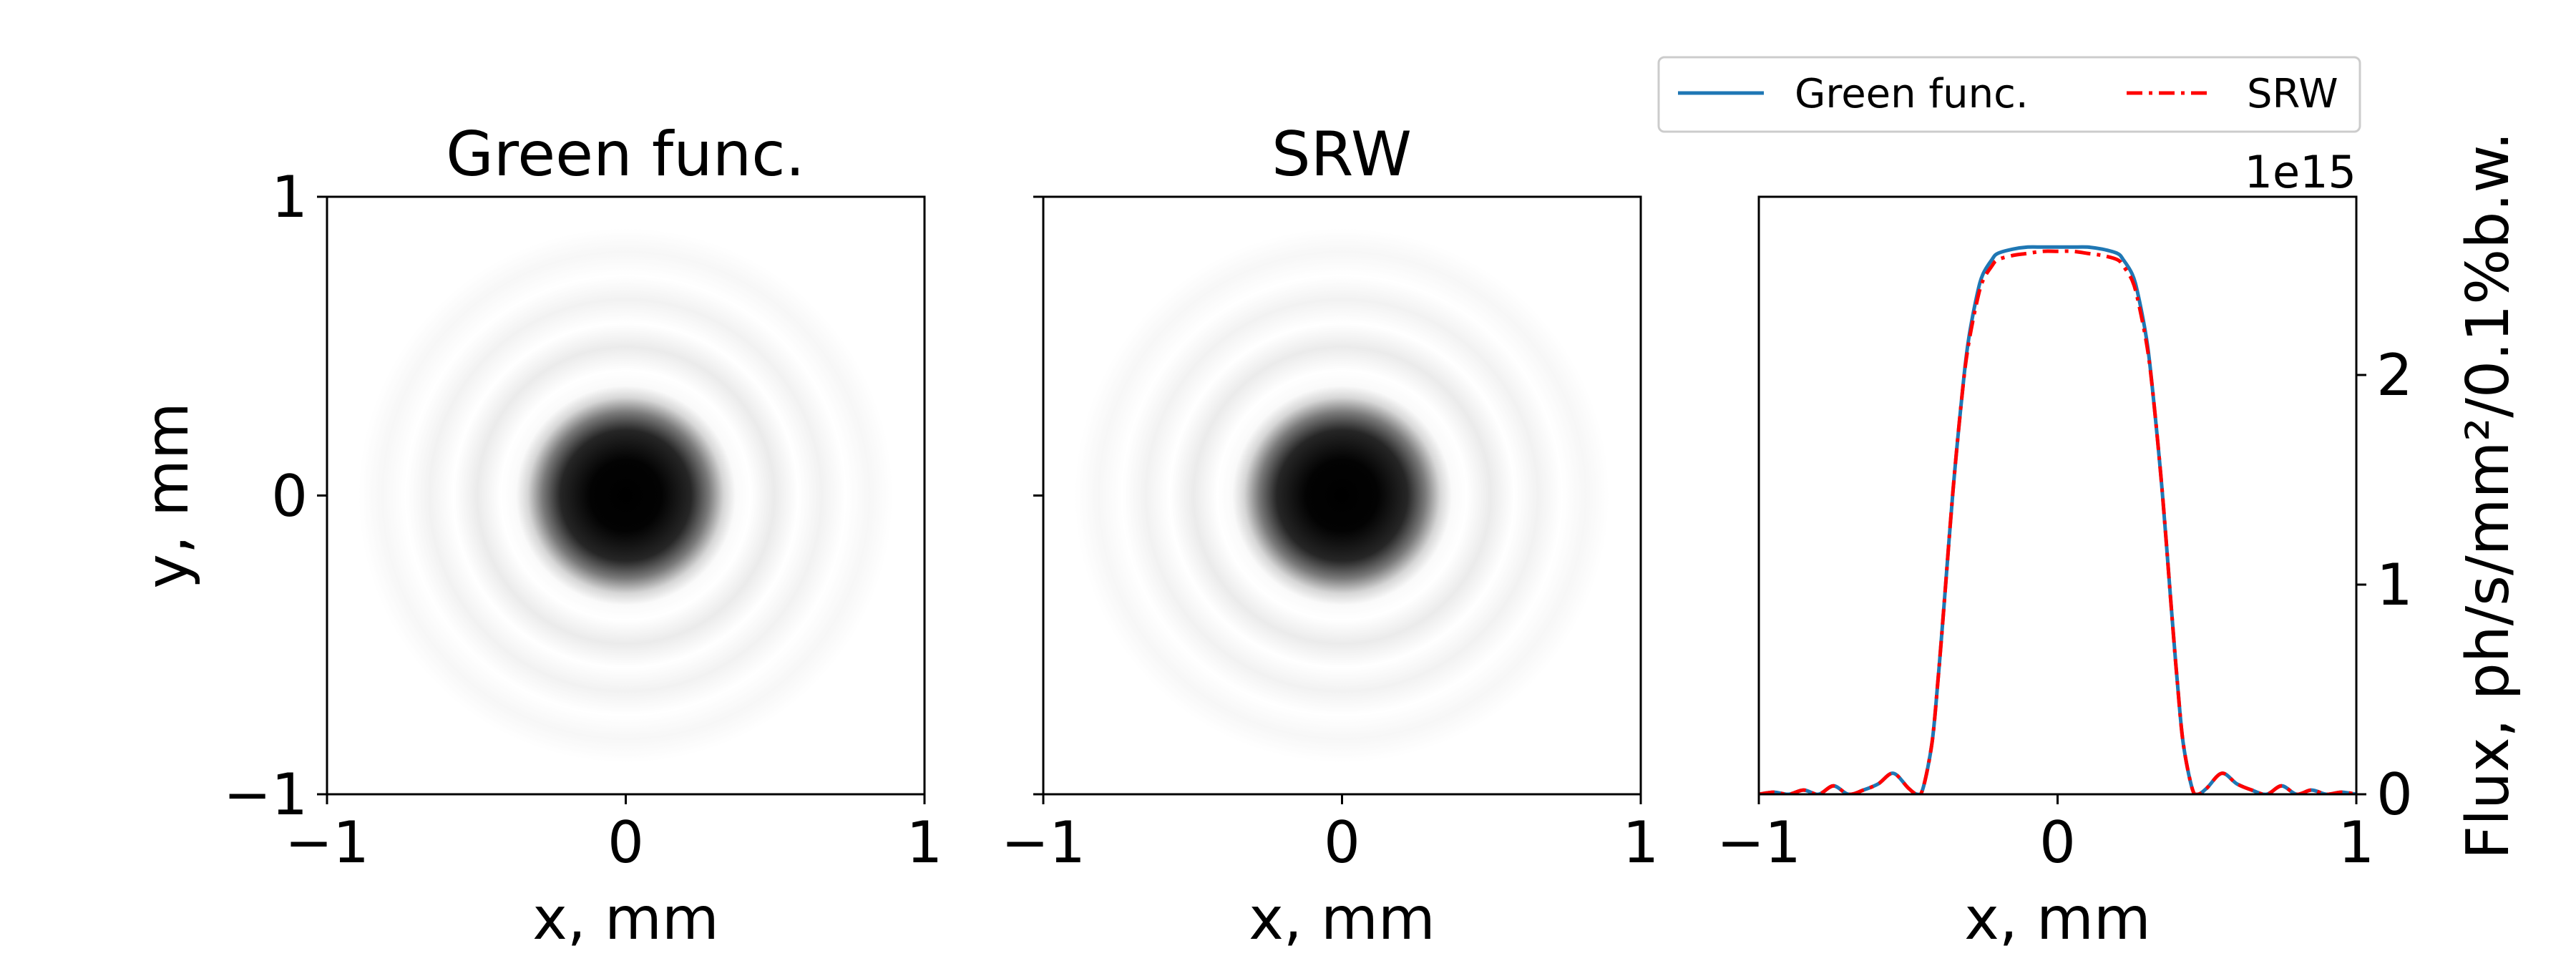 The image size is (2576, 966). What do you see at coordinates (1342, 154) in the screenshot?
I see `panel2-title: SRW` at bounding box center [1342, 154].